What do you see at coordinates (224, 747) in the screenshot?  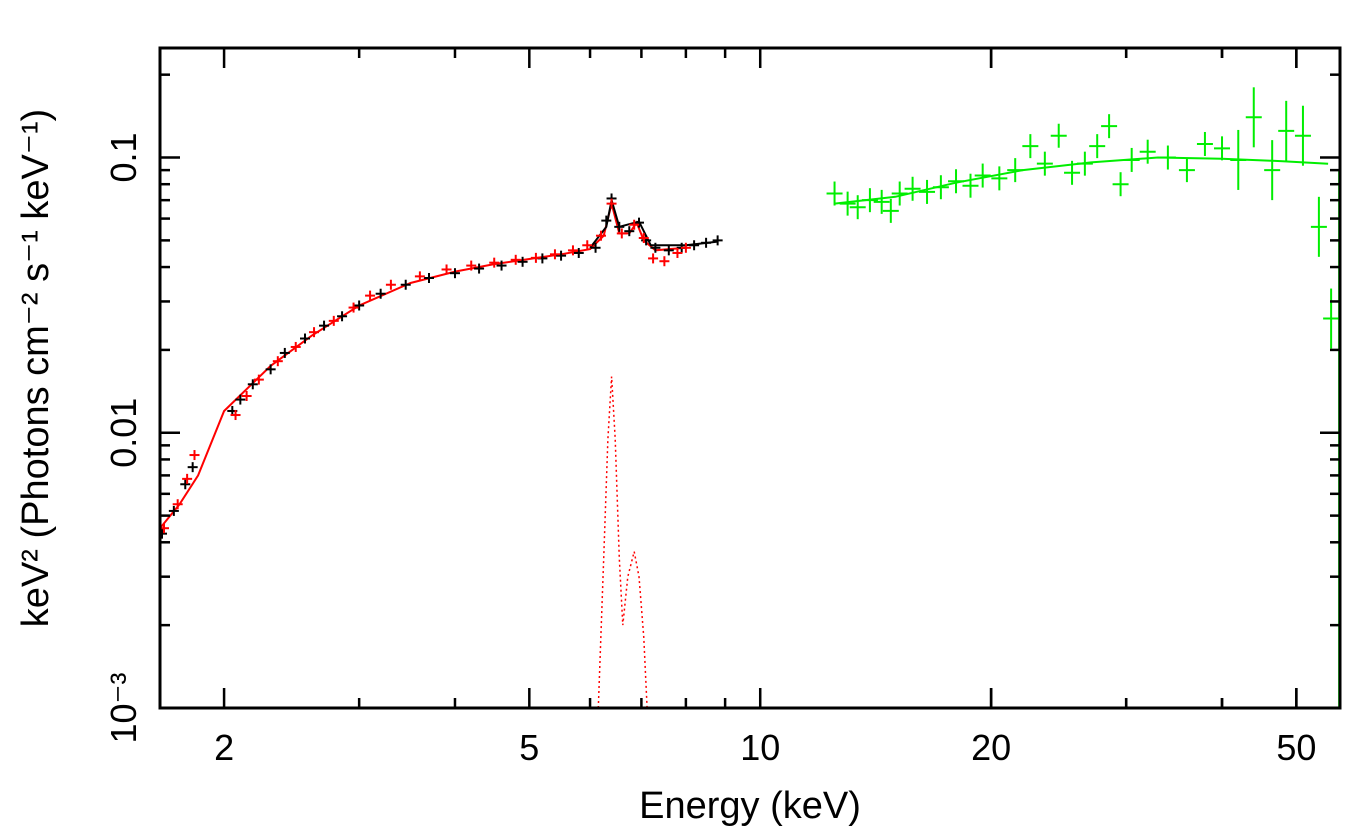 I see `x-tick-label: 2` at bounding box center [224, 747].